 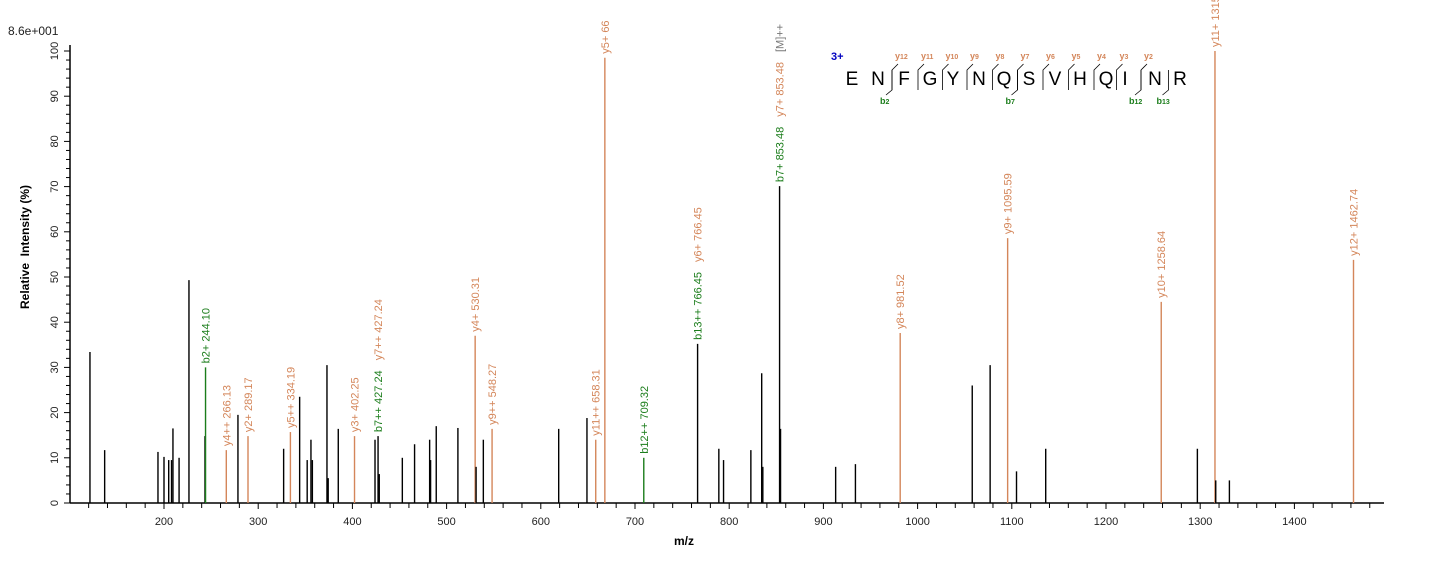 I want to click on y-axis-title: Relative Intensity (%), so click(x=25, y=247).